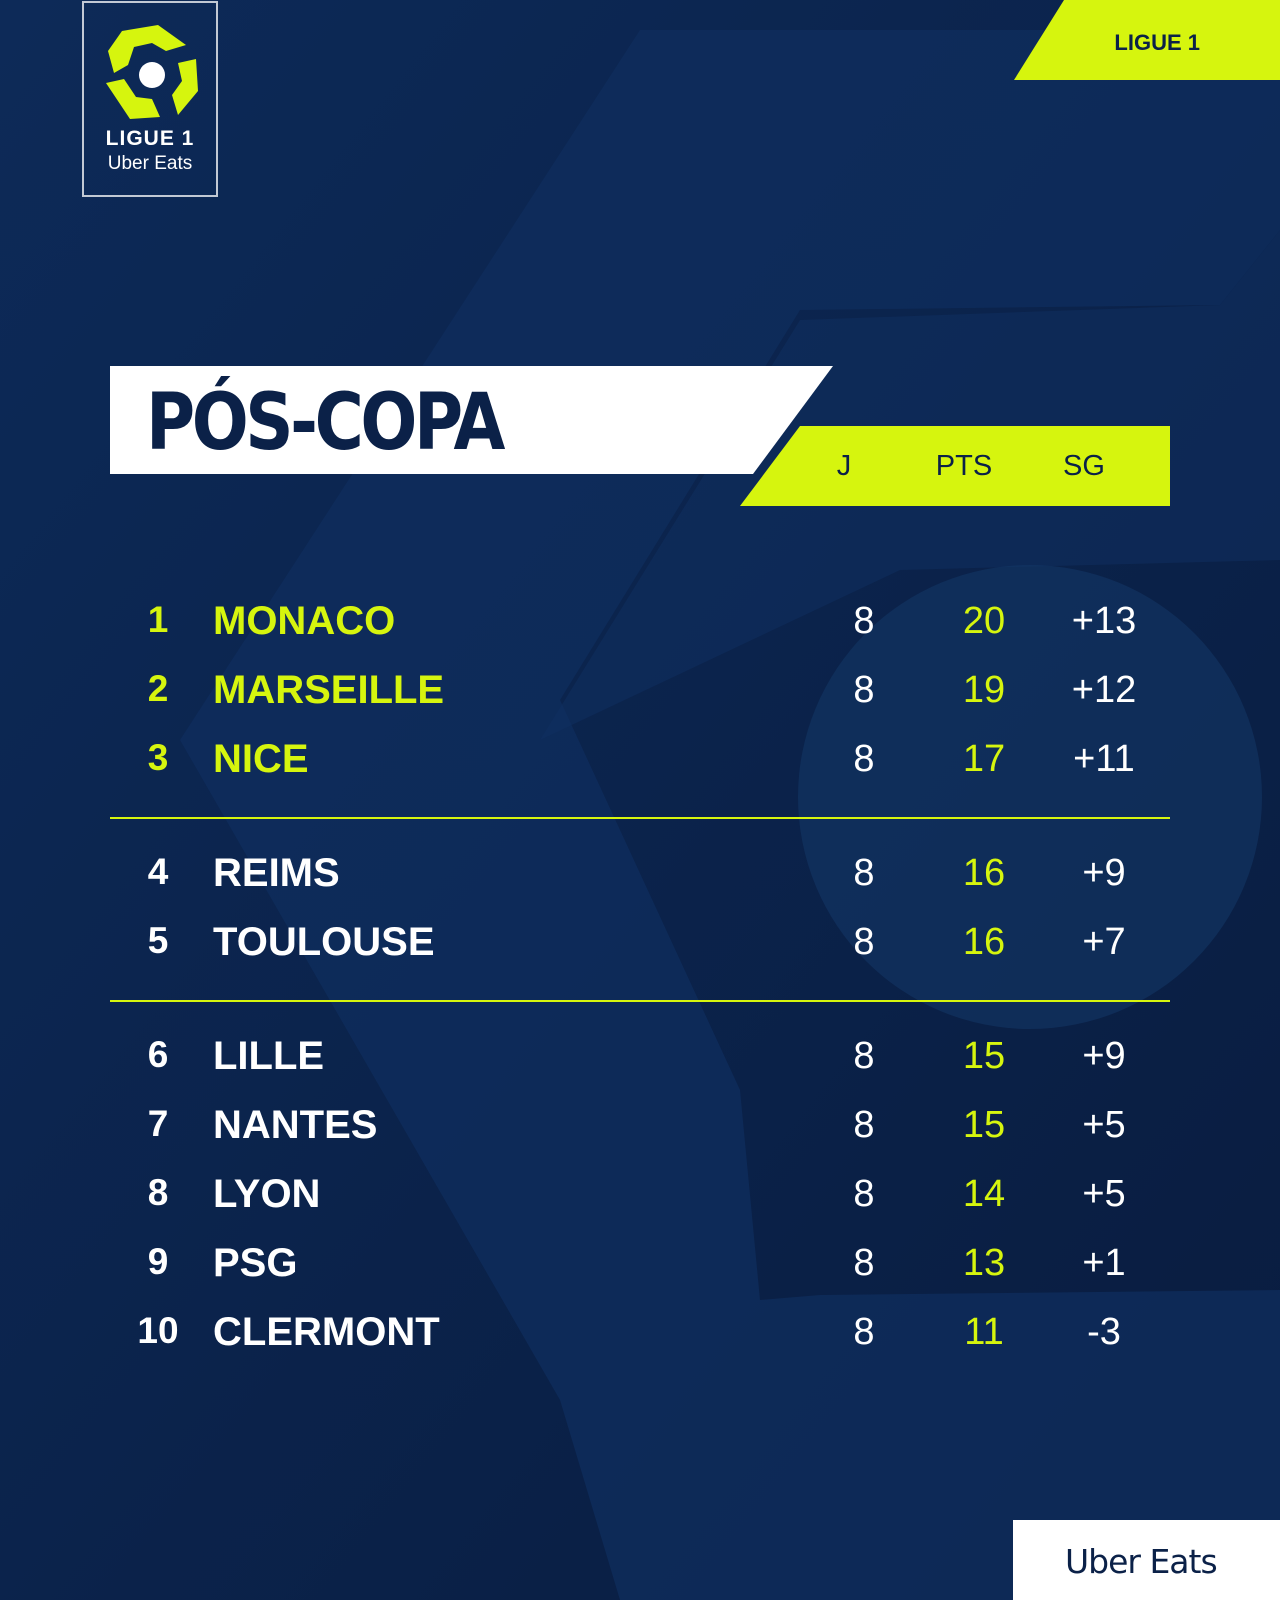  I want to click on table-row: 4 REIMS 8 16 +9, so click(640, 873).